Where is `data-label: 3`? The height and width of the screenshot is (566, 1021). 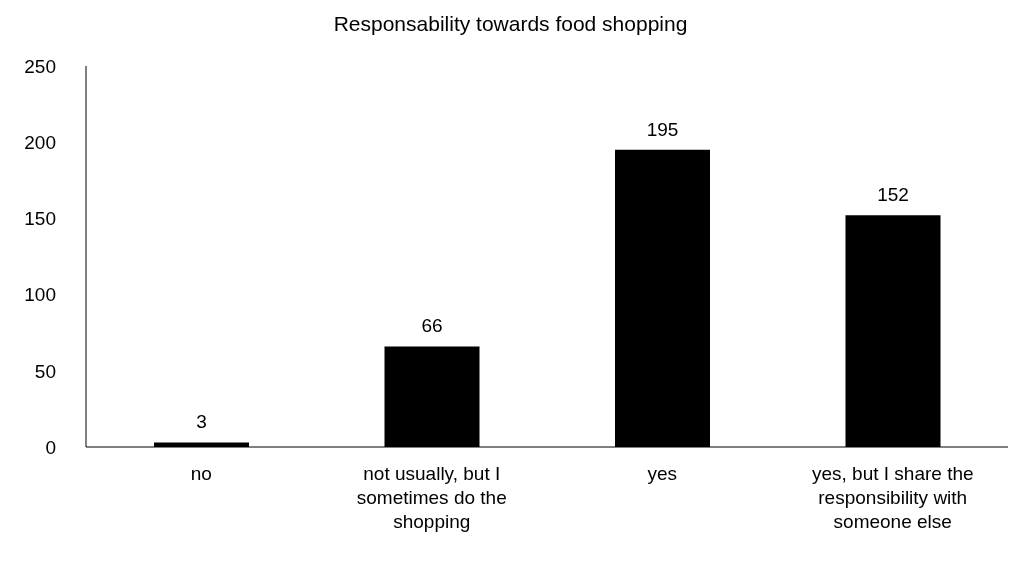
data-label: 3 is located at coordinates (201, 422).